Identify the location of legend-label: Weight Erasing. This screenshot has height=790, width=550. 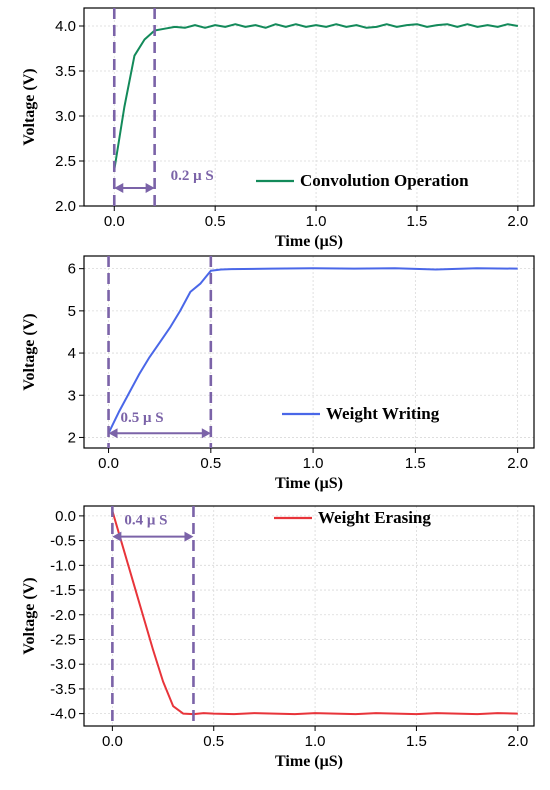
(374, 517).